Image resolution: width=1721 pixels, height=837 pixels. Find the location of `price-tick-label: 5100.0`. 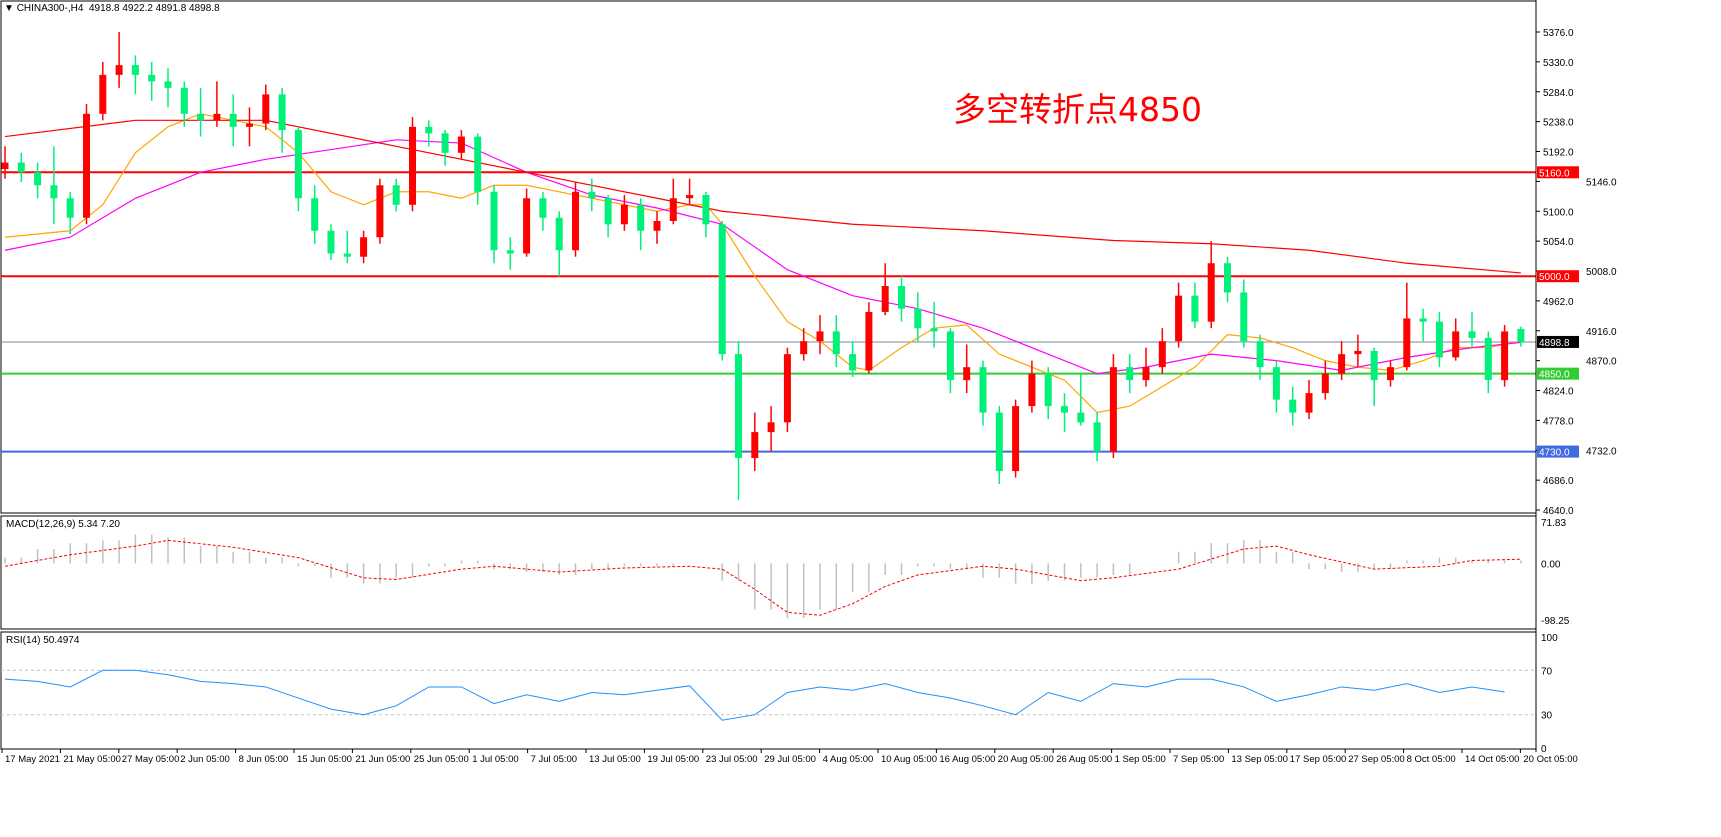

price-tick-label: 5100.0 is located at coordinates (1558, 212).